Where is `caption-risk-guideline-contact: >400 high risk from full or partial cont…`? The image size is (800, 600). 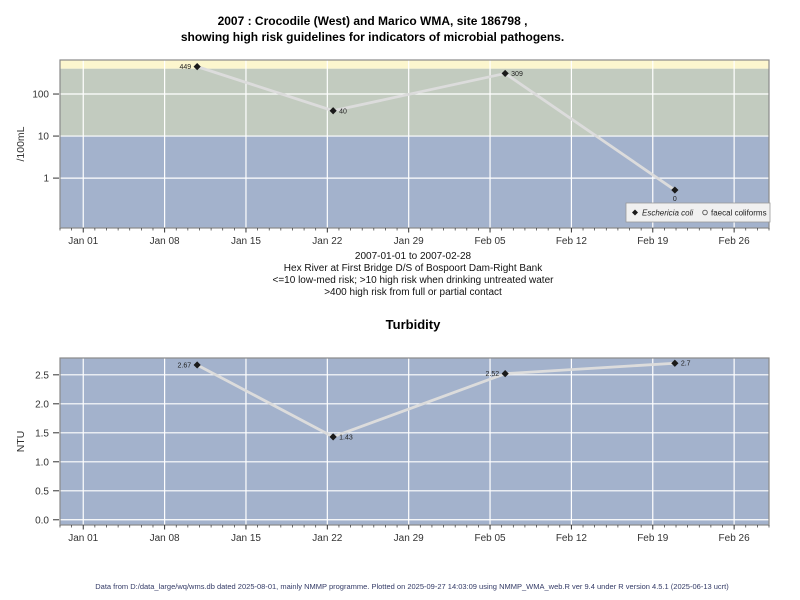
caption-risk-guideline-contact: >400 high risk from full or partial cont… is located at coordinates (413, 292).